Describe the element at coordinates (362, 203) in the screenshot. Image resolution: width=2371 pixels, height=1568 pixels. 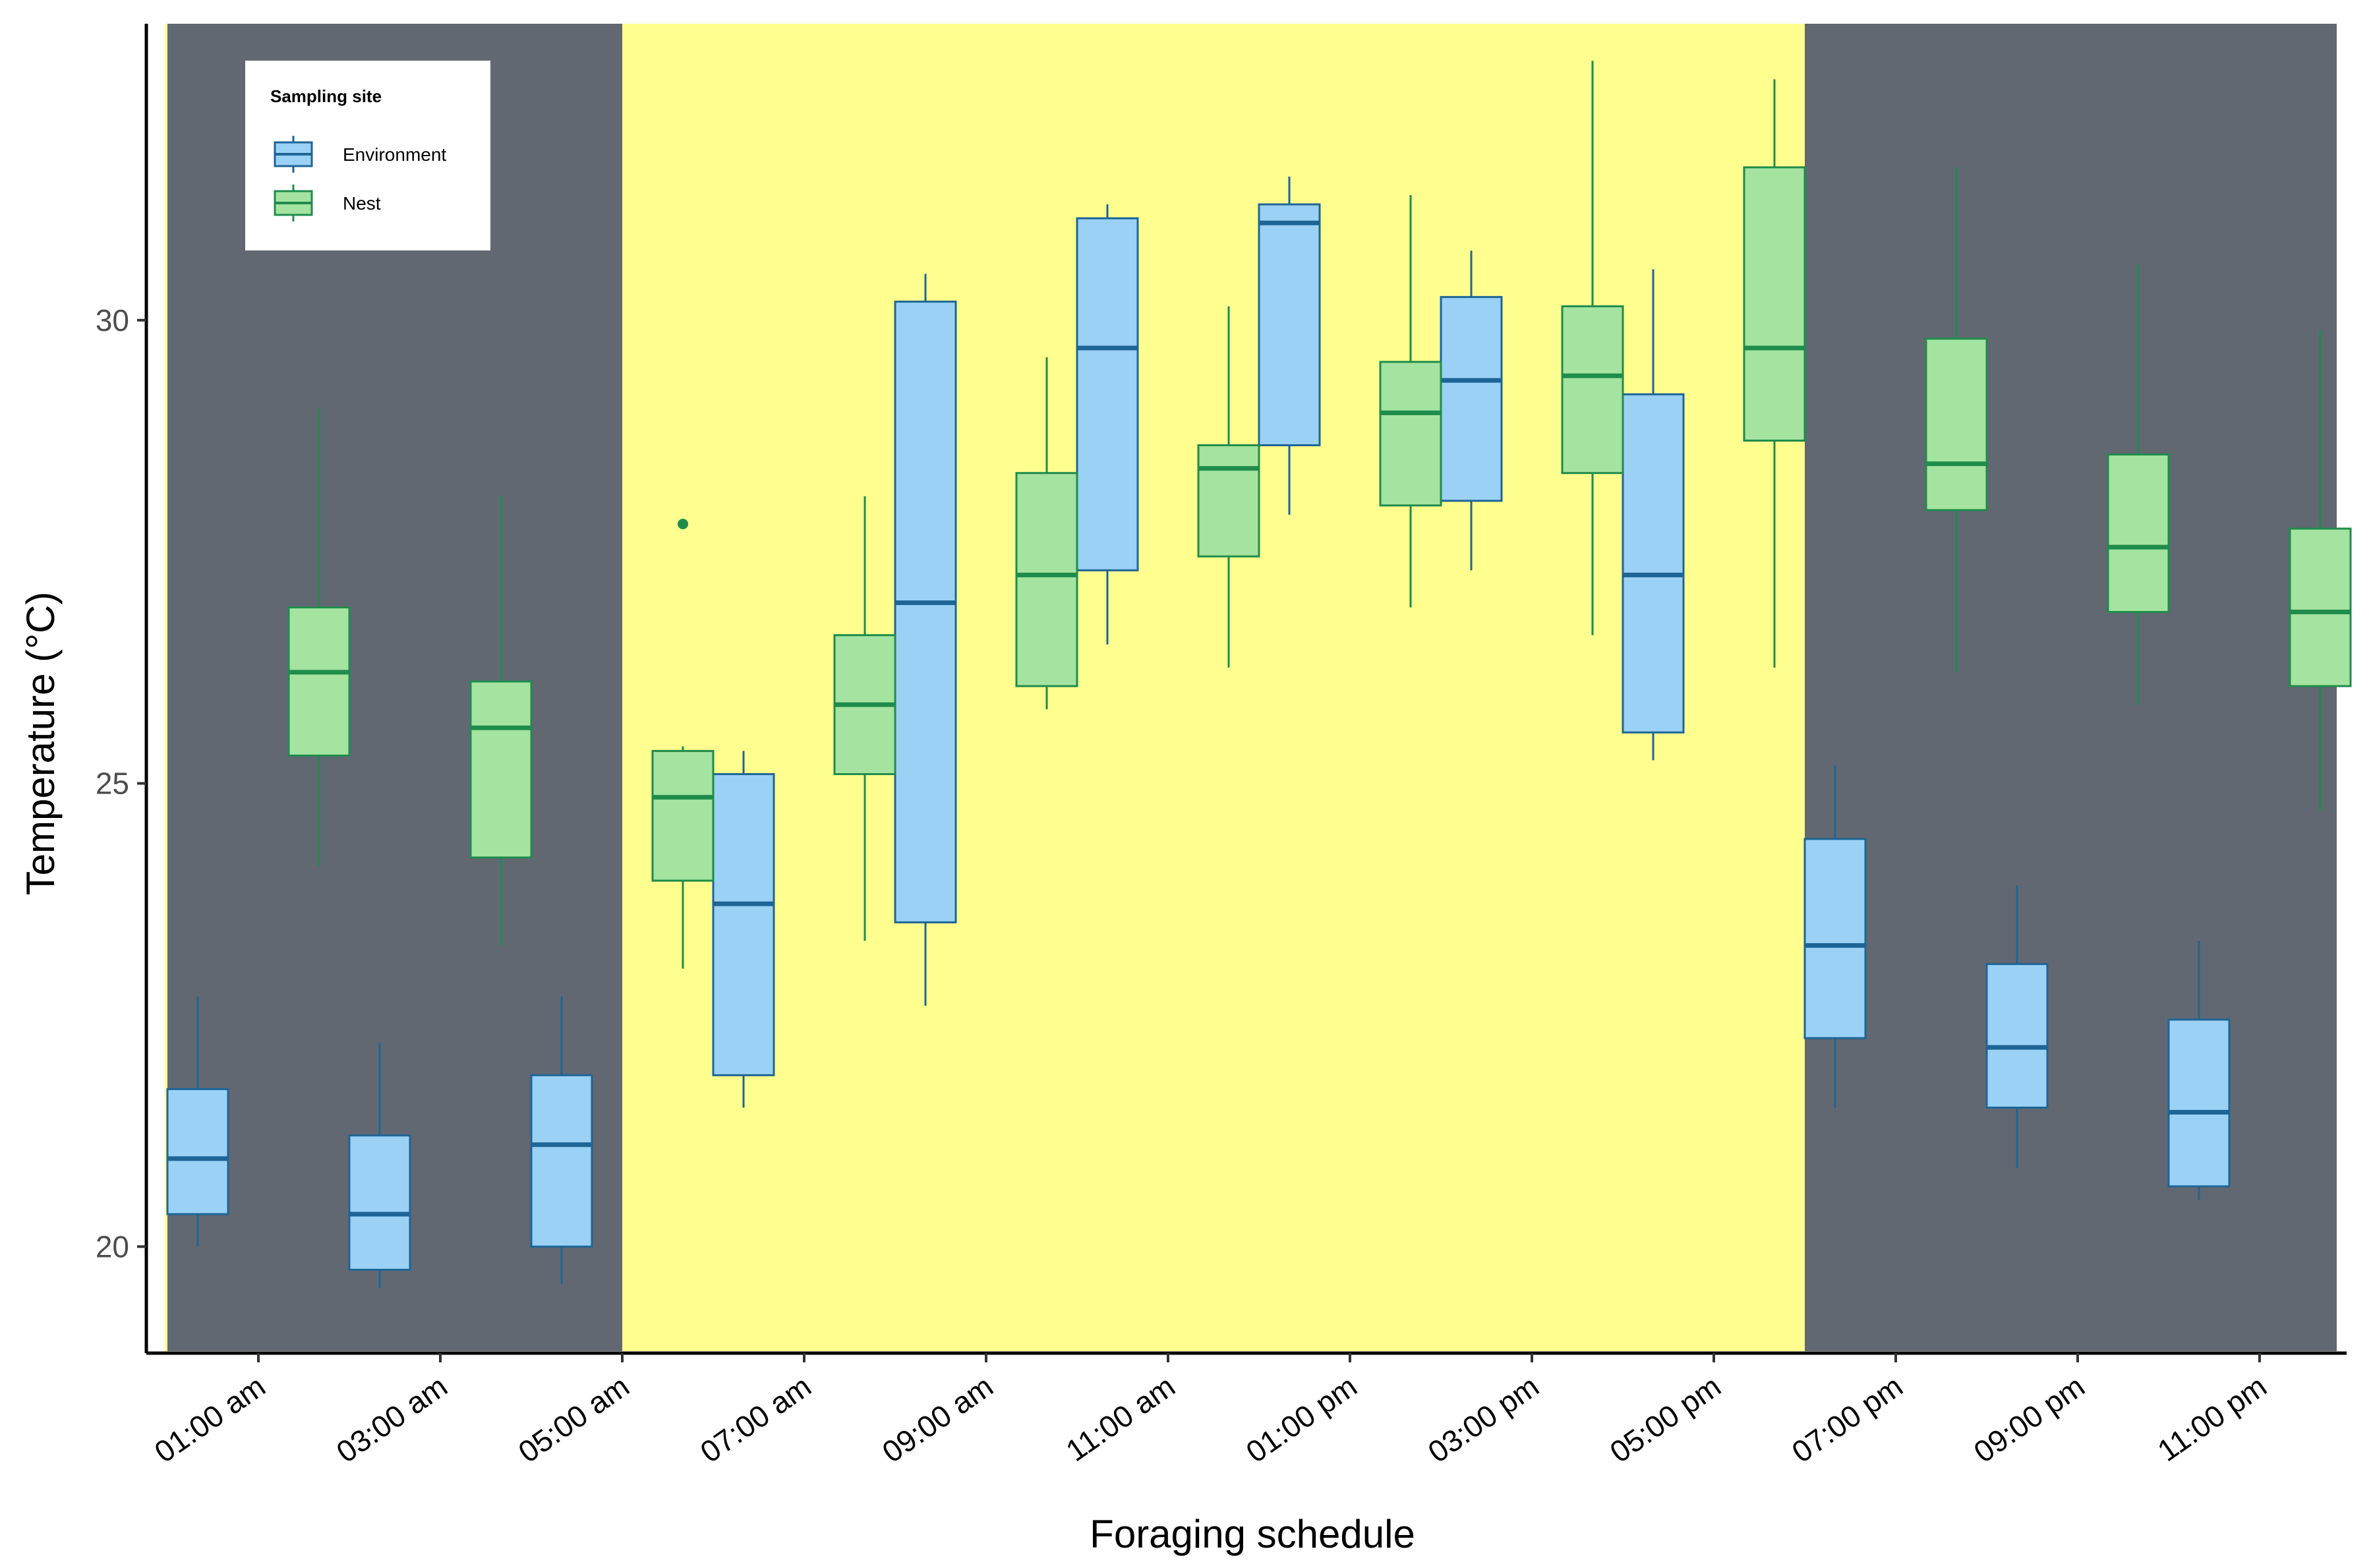
I see `legend-label: Nest` at that location.